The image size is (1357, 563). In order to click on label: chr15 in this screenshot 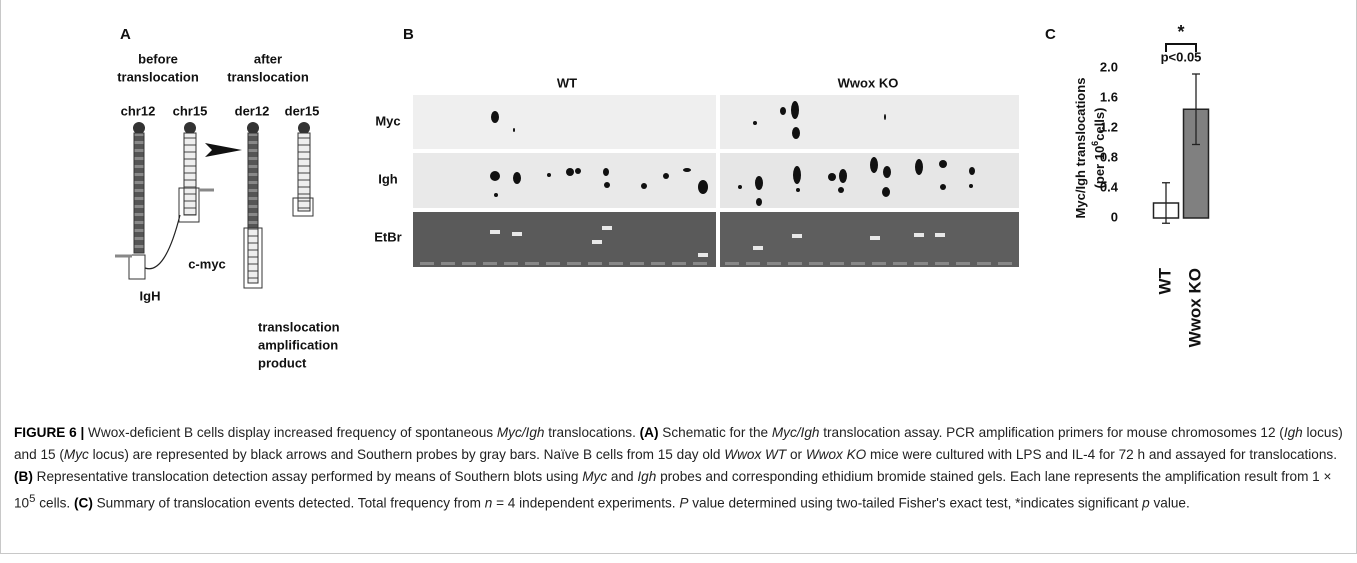, I will do `click(190, 110)`.